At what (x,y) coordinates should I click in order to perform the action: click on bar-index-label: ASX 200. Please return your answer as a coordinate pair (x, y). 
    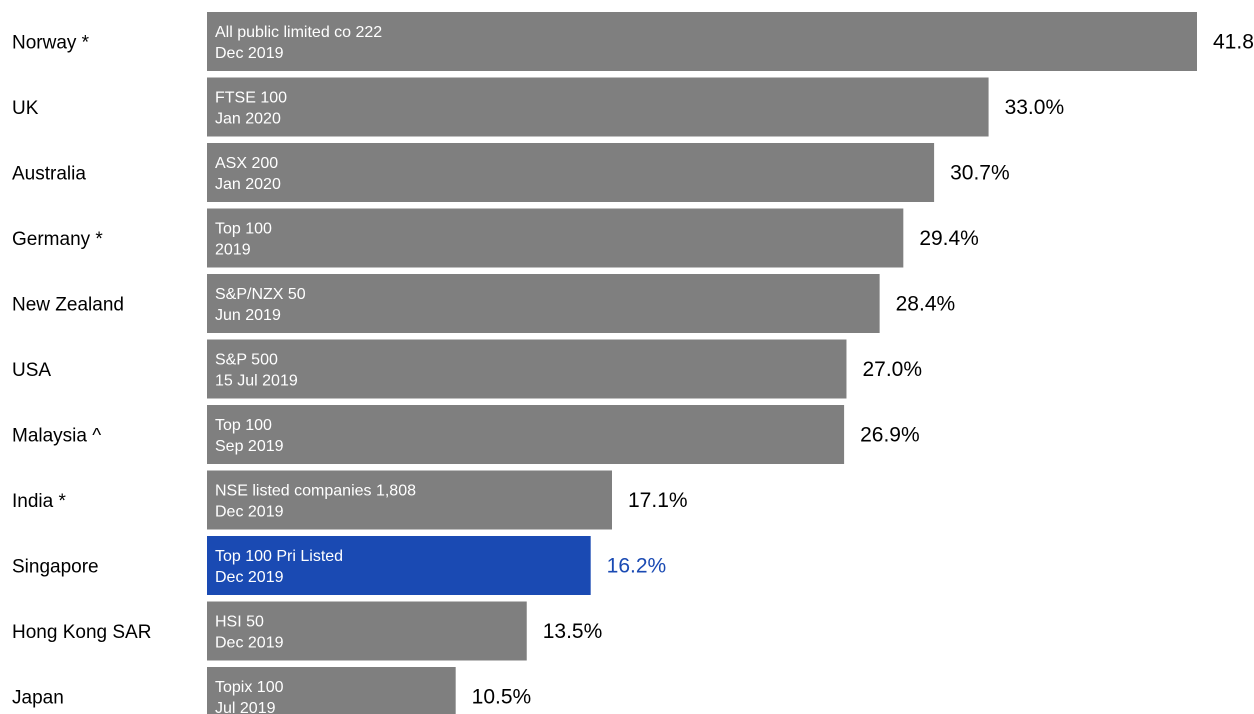
    Looking at the image, I should click on (246, 163).